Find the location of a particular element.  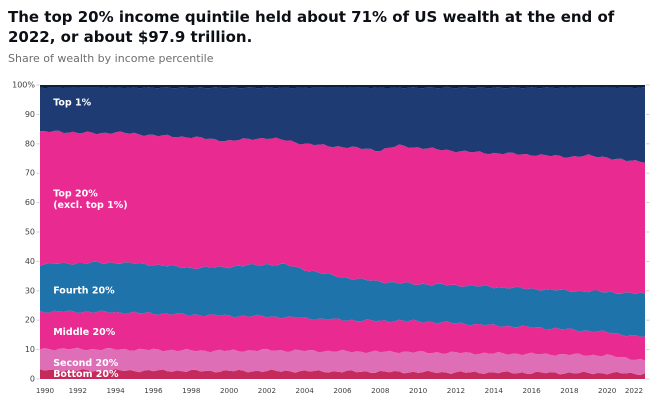

series-label-middle-20: Middle 20% is located at coordinates (84, 332).